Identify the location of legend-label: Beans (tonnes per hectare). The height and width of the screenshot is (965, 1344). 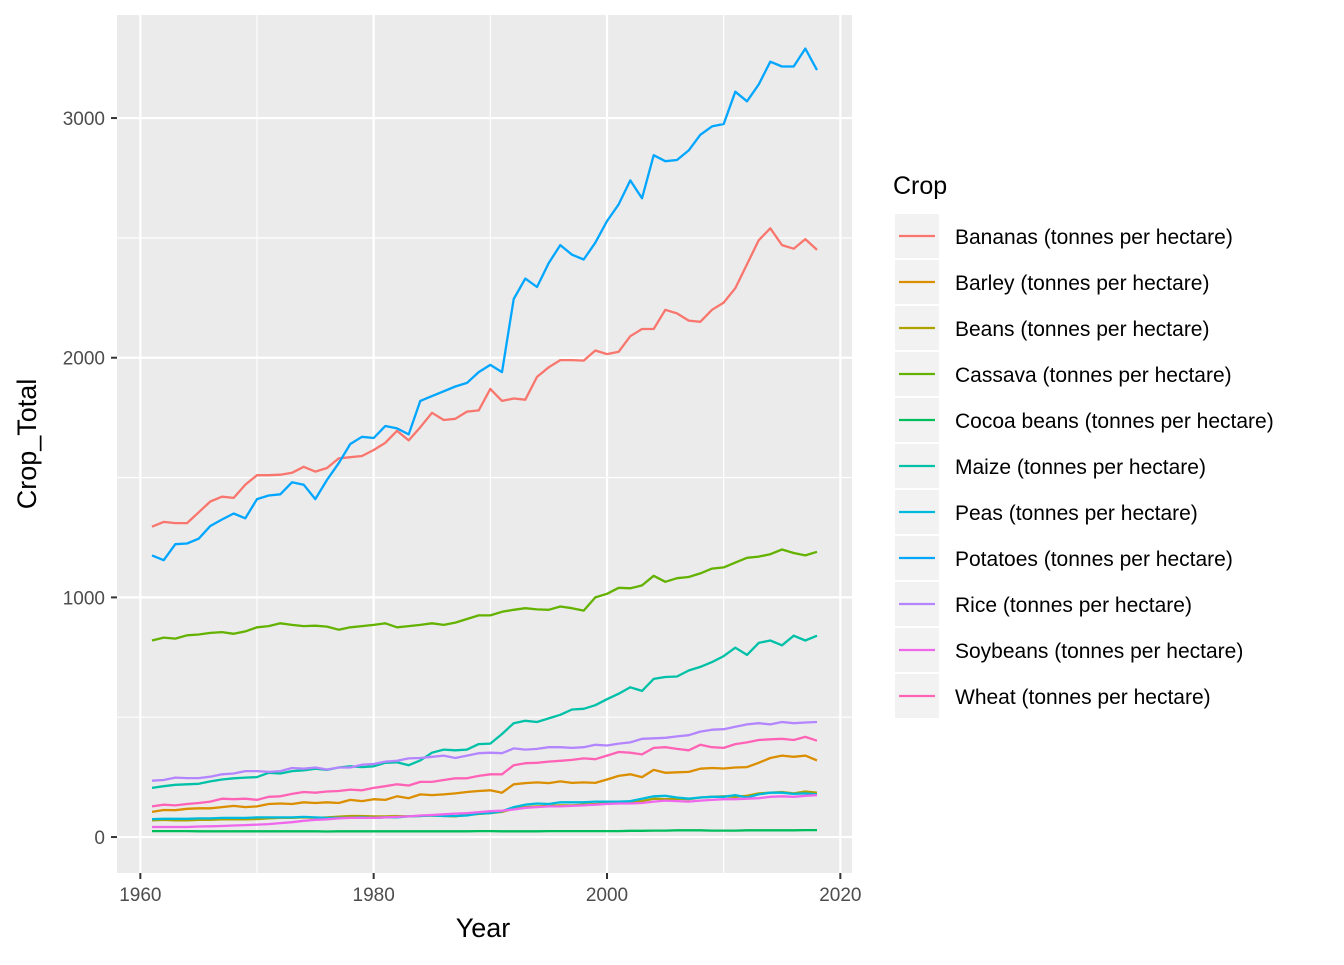
(1082, 329).